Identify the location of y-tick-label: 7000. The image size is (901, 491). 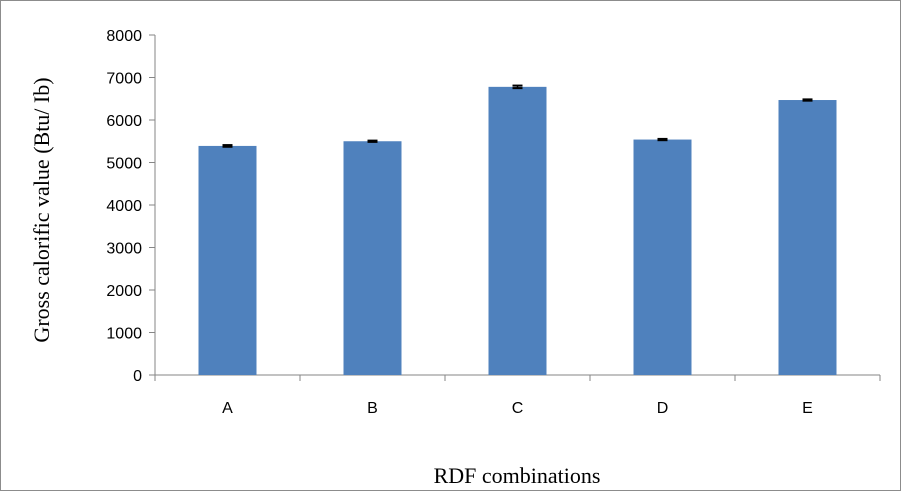
(124, 79).